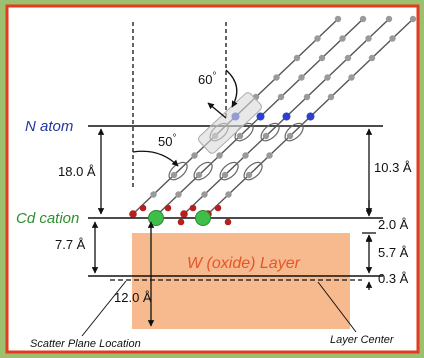  What do you see at coordinates (49, 126) in the screenshot?
I see `n-atom-label: N atom` at bounding box center [49, 126].